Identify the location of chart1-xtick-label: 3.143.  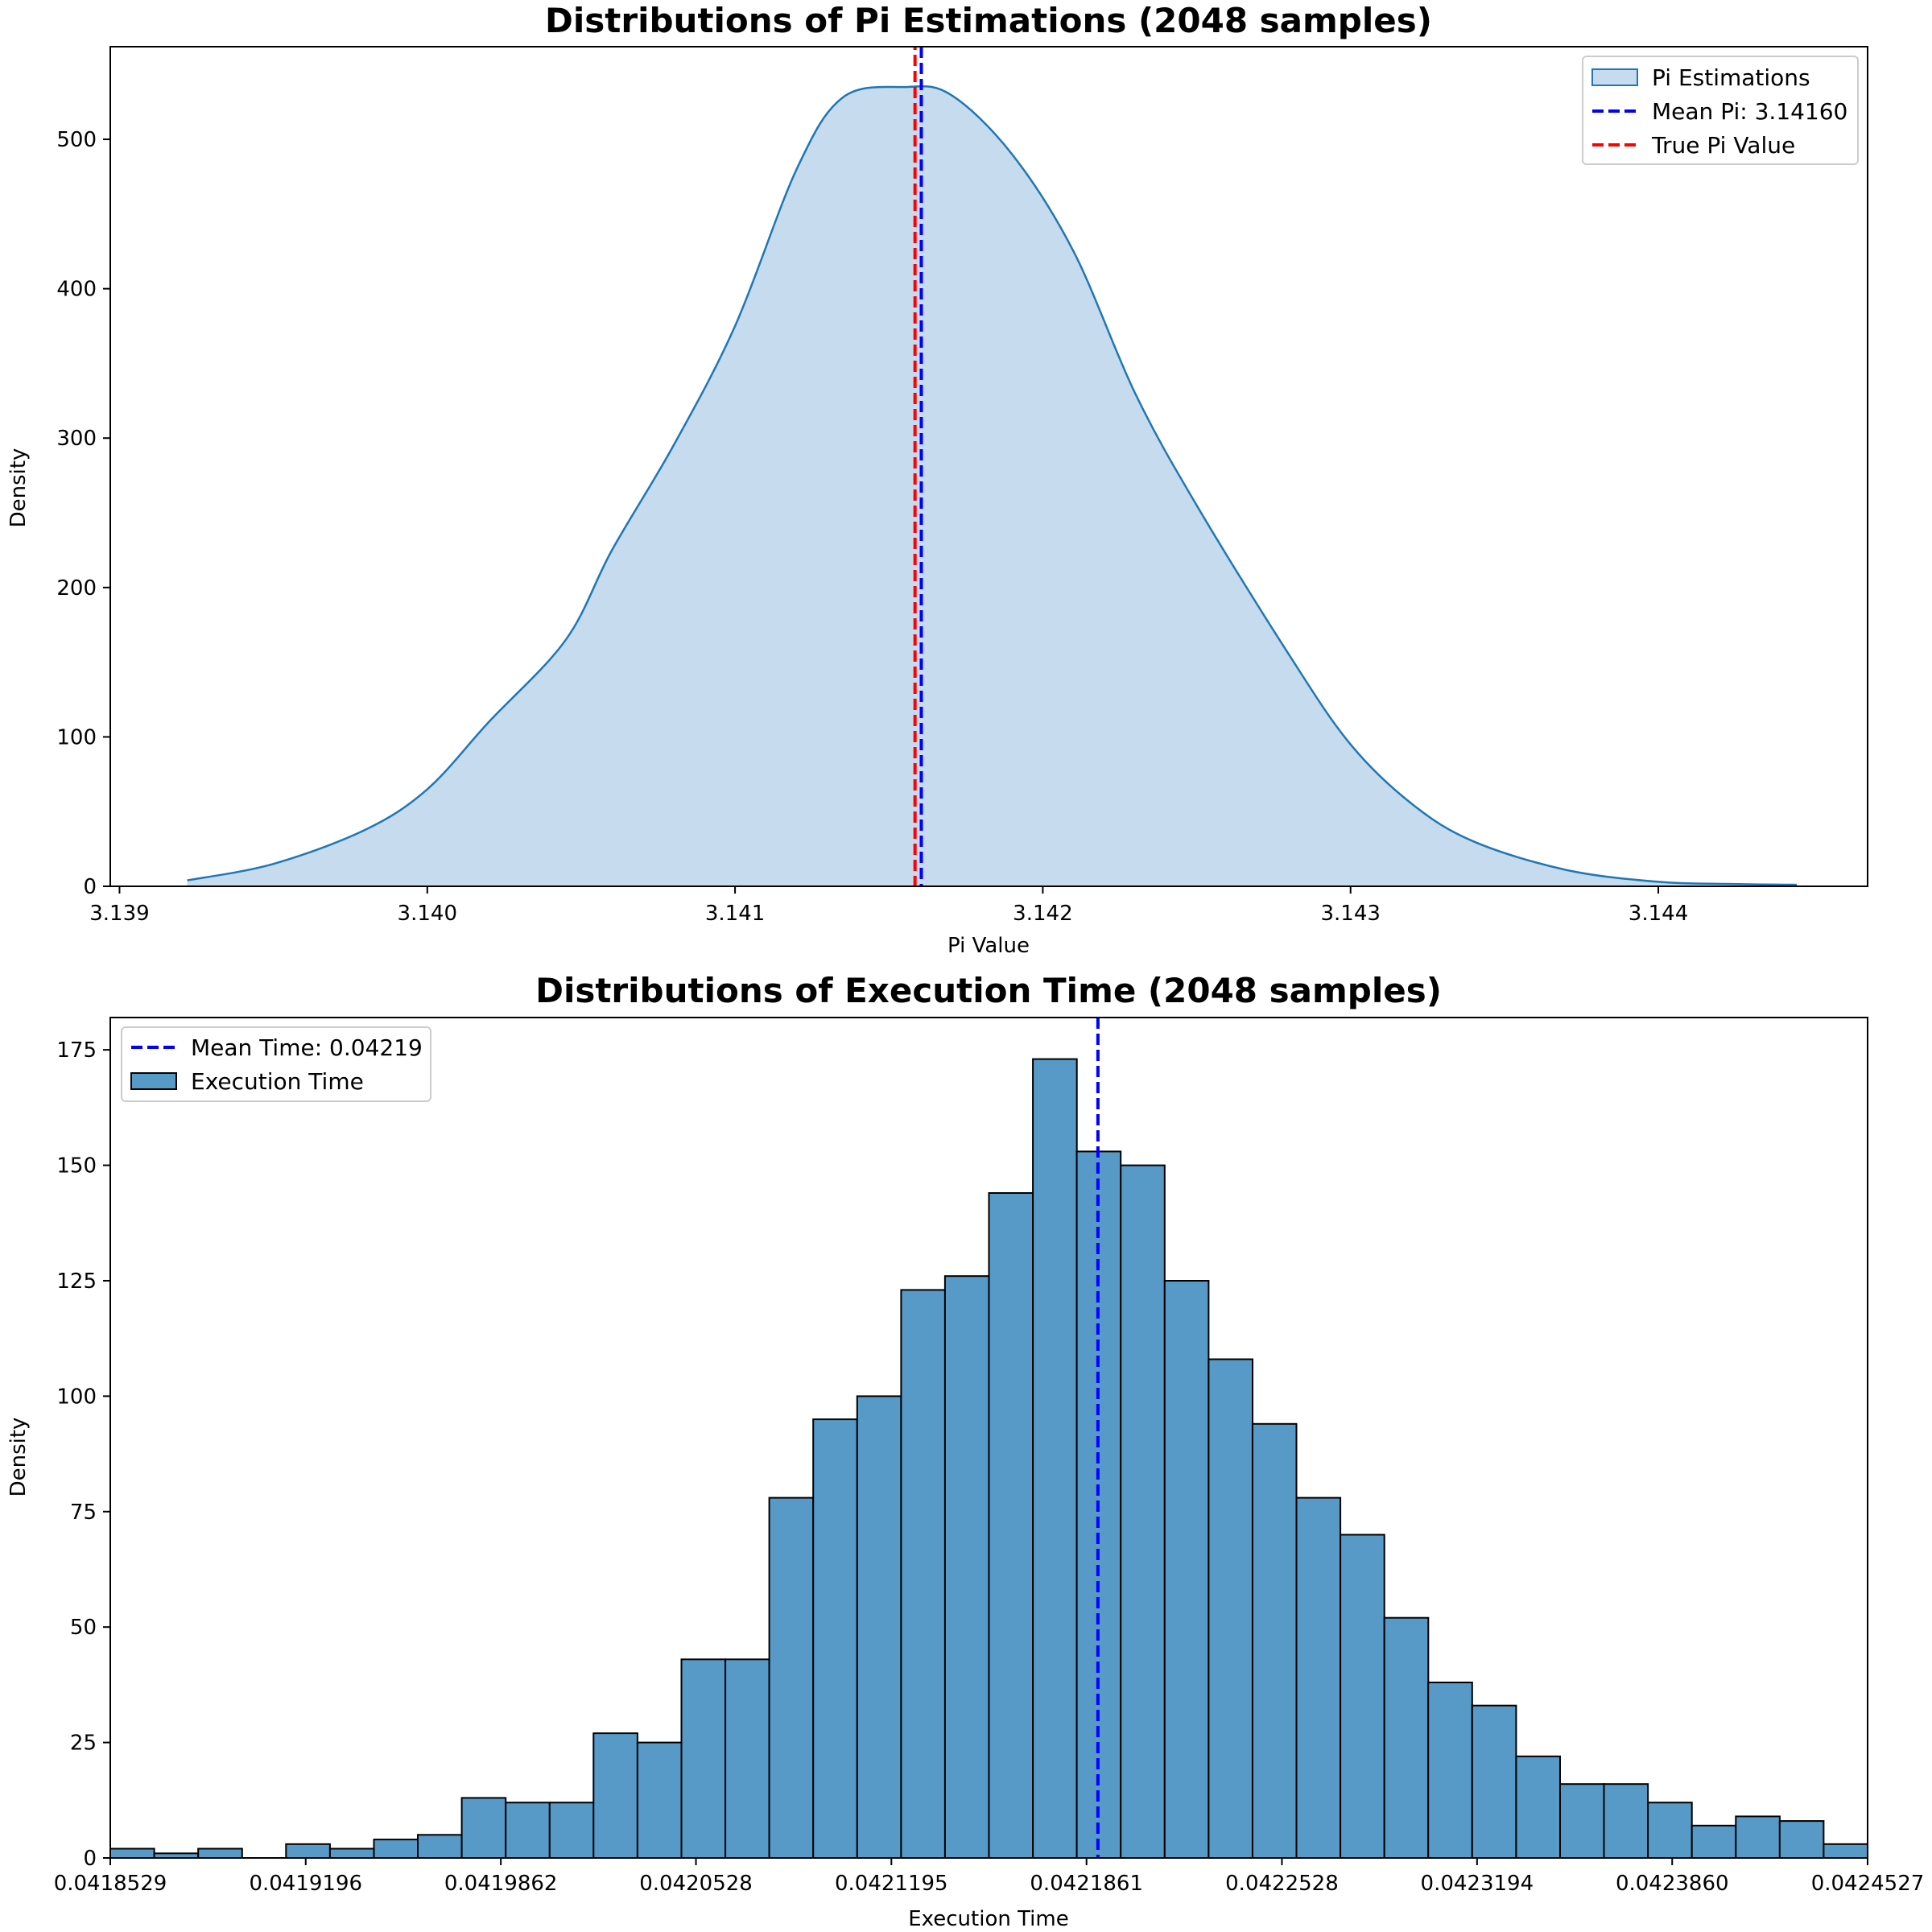
(1350, 914).